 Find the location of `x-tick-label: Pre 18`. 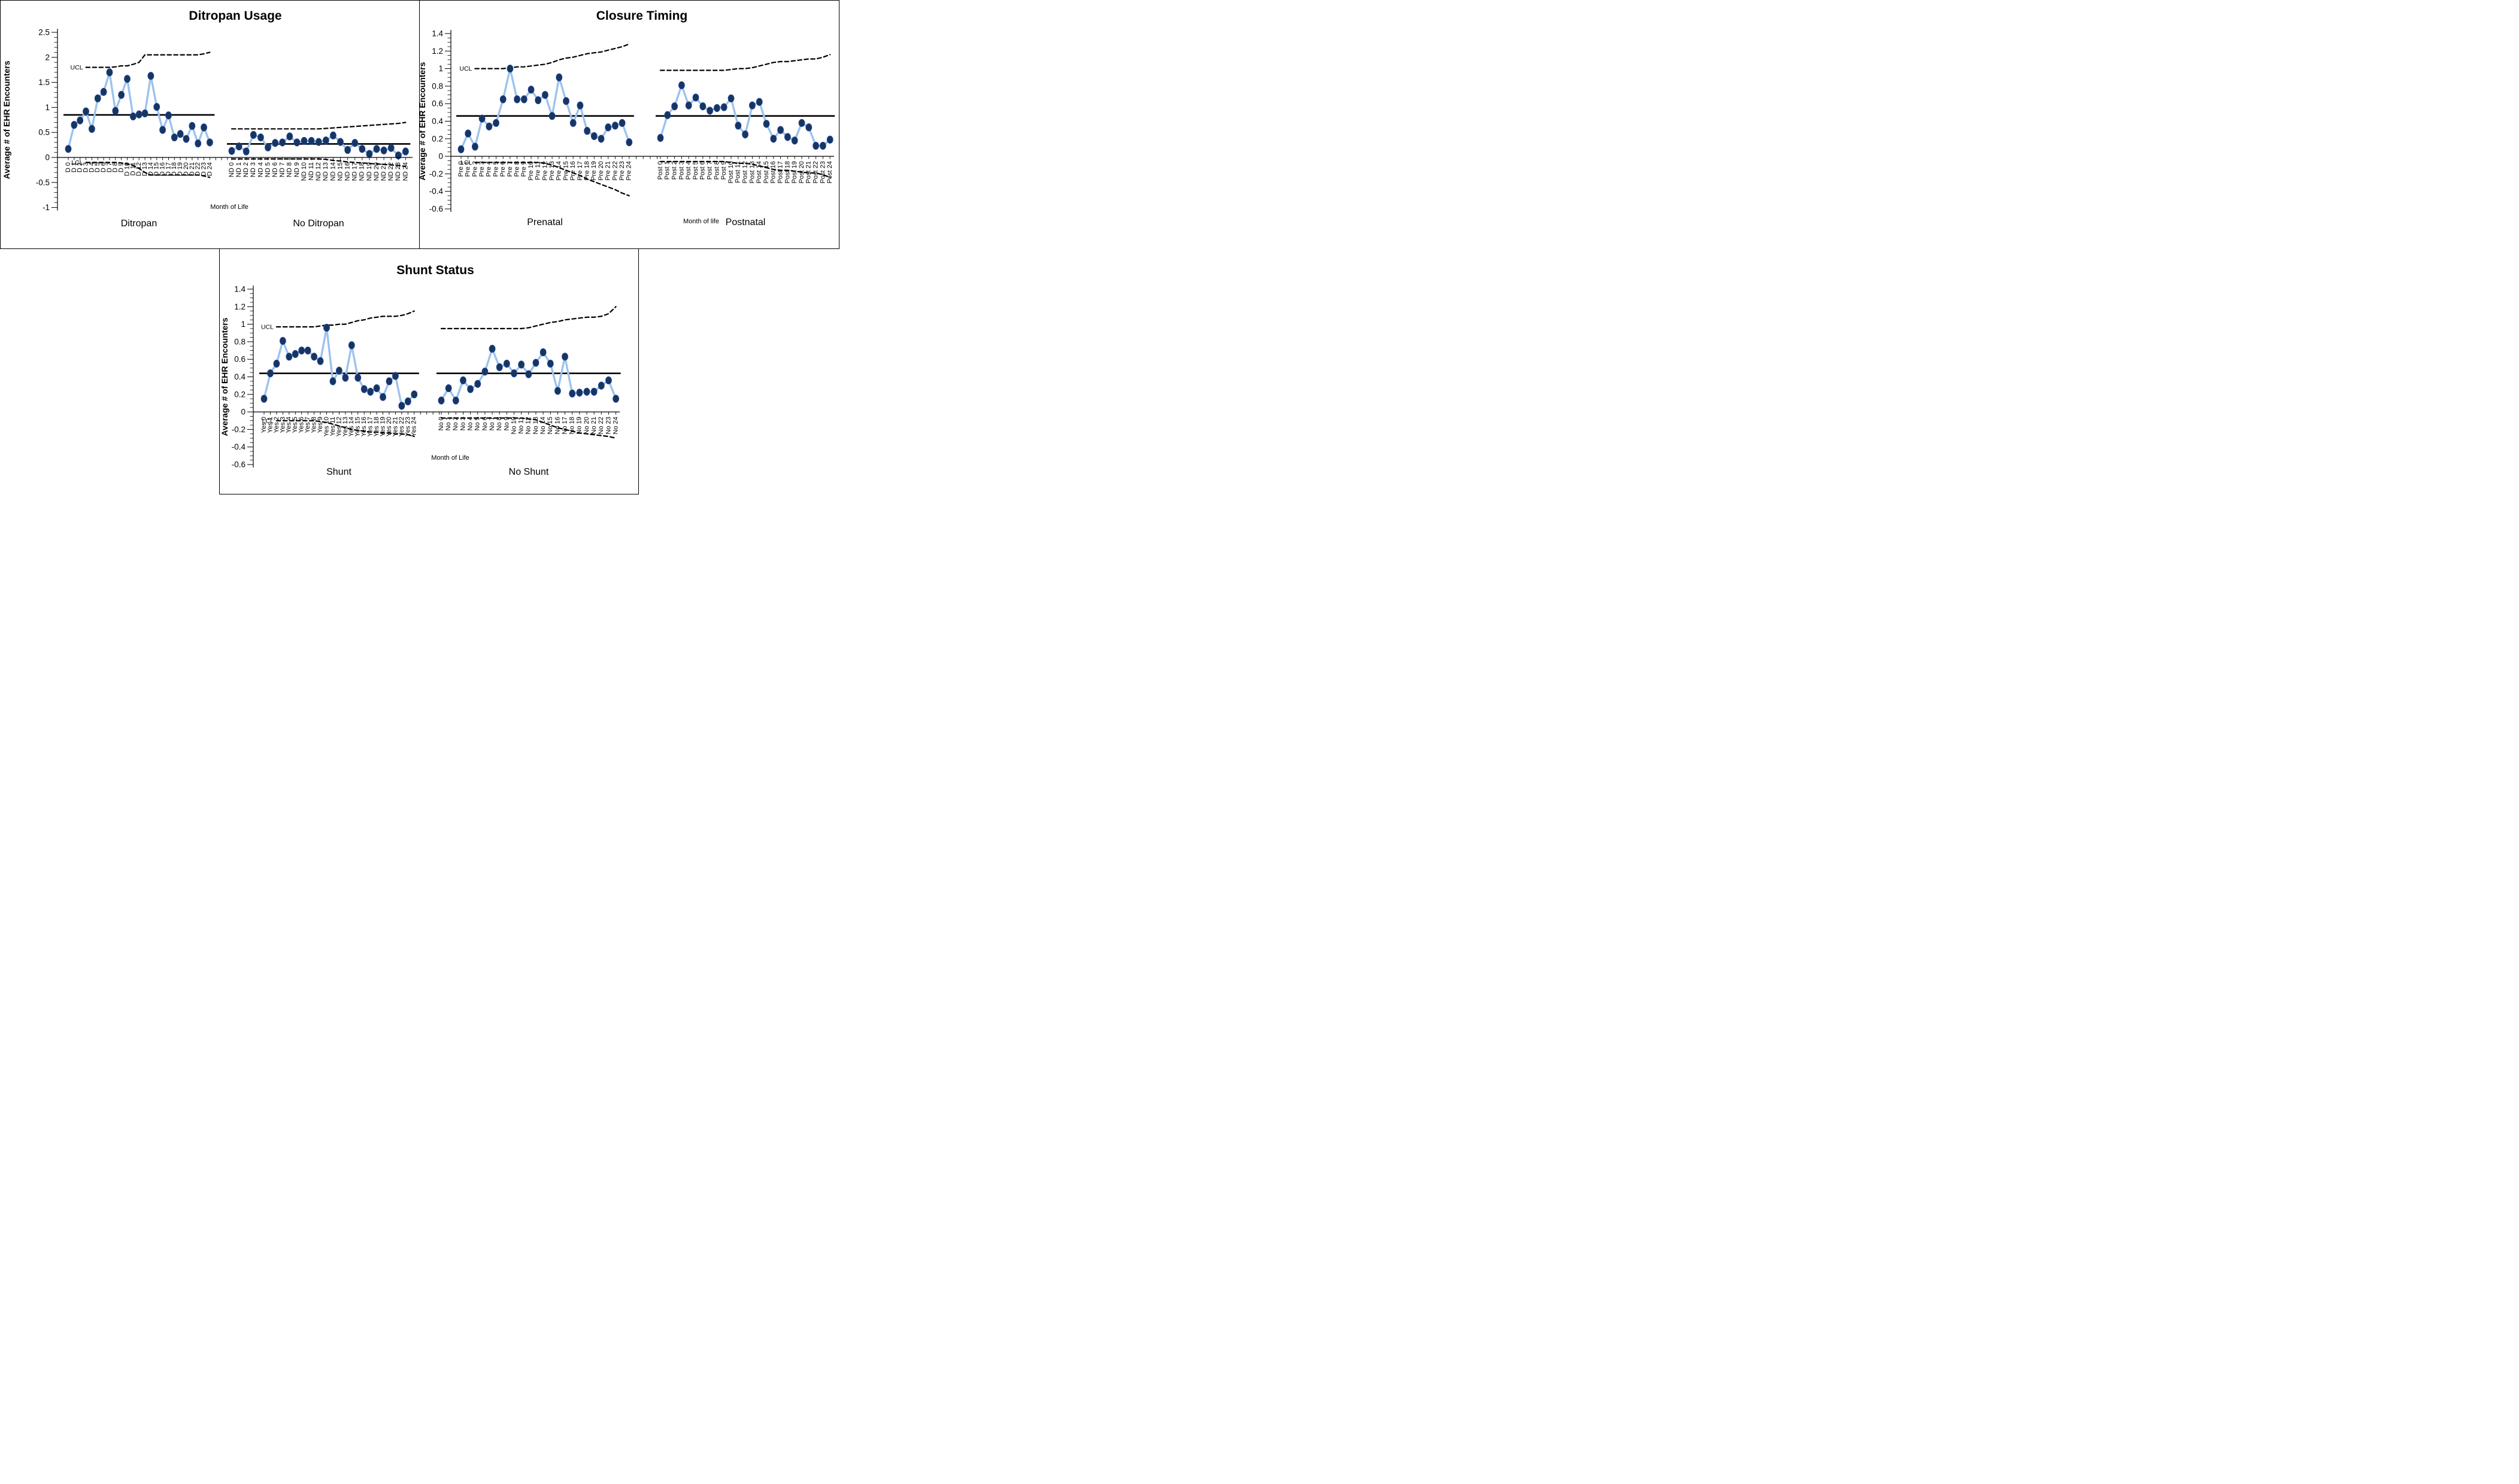

x-tick-label: Pre 18 is located at coordinates (587, 170).